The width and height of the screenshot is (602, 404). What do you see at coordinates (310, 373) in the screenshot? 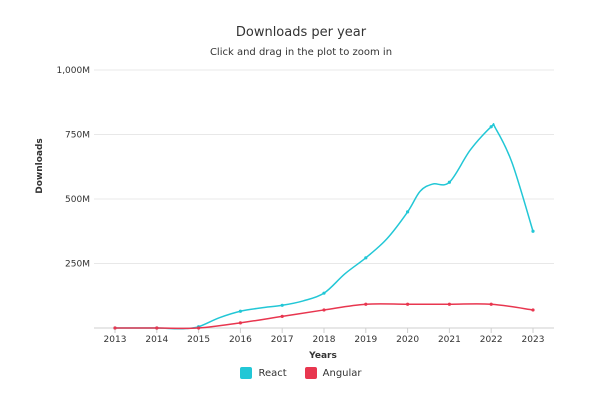
I see `legend-swatch-angular` at bounding box center [310, 373].